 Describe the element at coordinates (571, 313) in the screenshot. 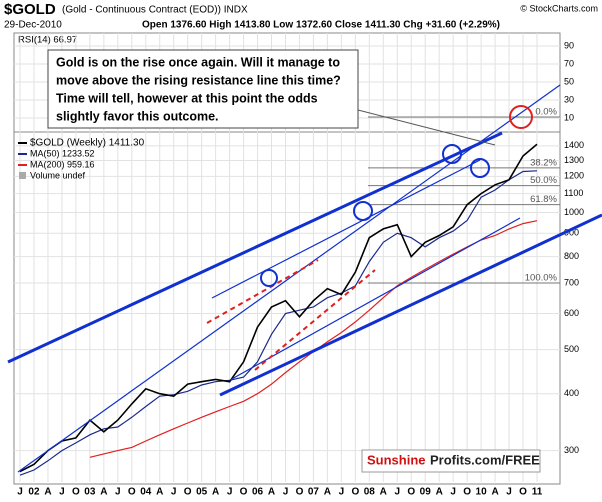

I see `y-tick-label: 600` at that location.